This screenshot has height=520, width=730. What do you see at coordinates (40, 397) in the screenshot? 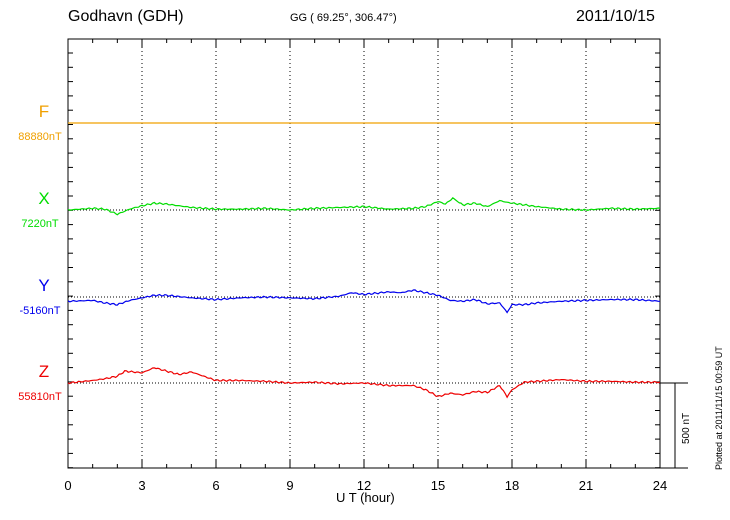
I see `component-baseline-z: 55810nT` at bounding box center [40, 397].